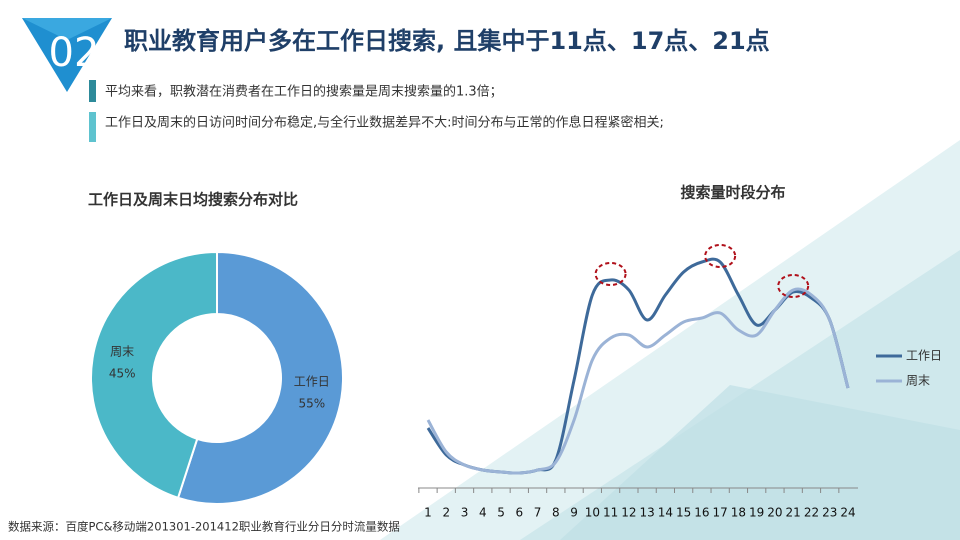  I want to click on x-tick-label: 3, so click(465, 513).